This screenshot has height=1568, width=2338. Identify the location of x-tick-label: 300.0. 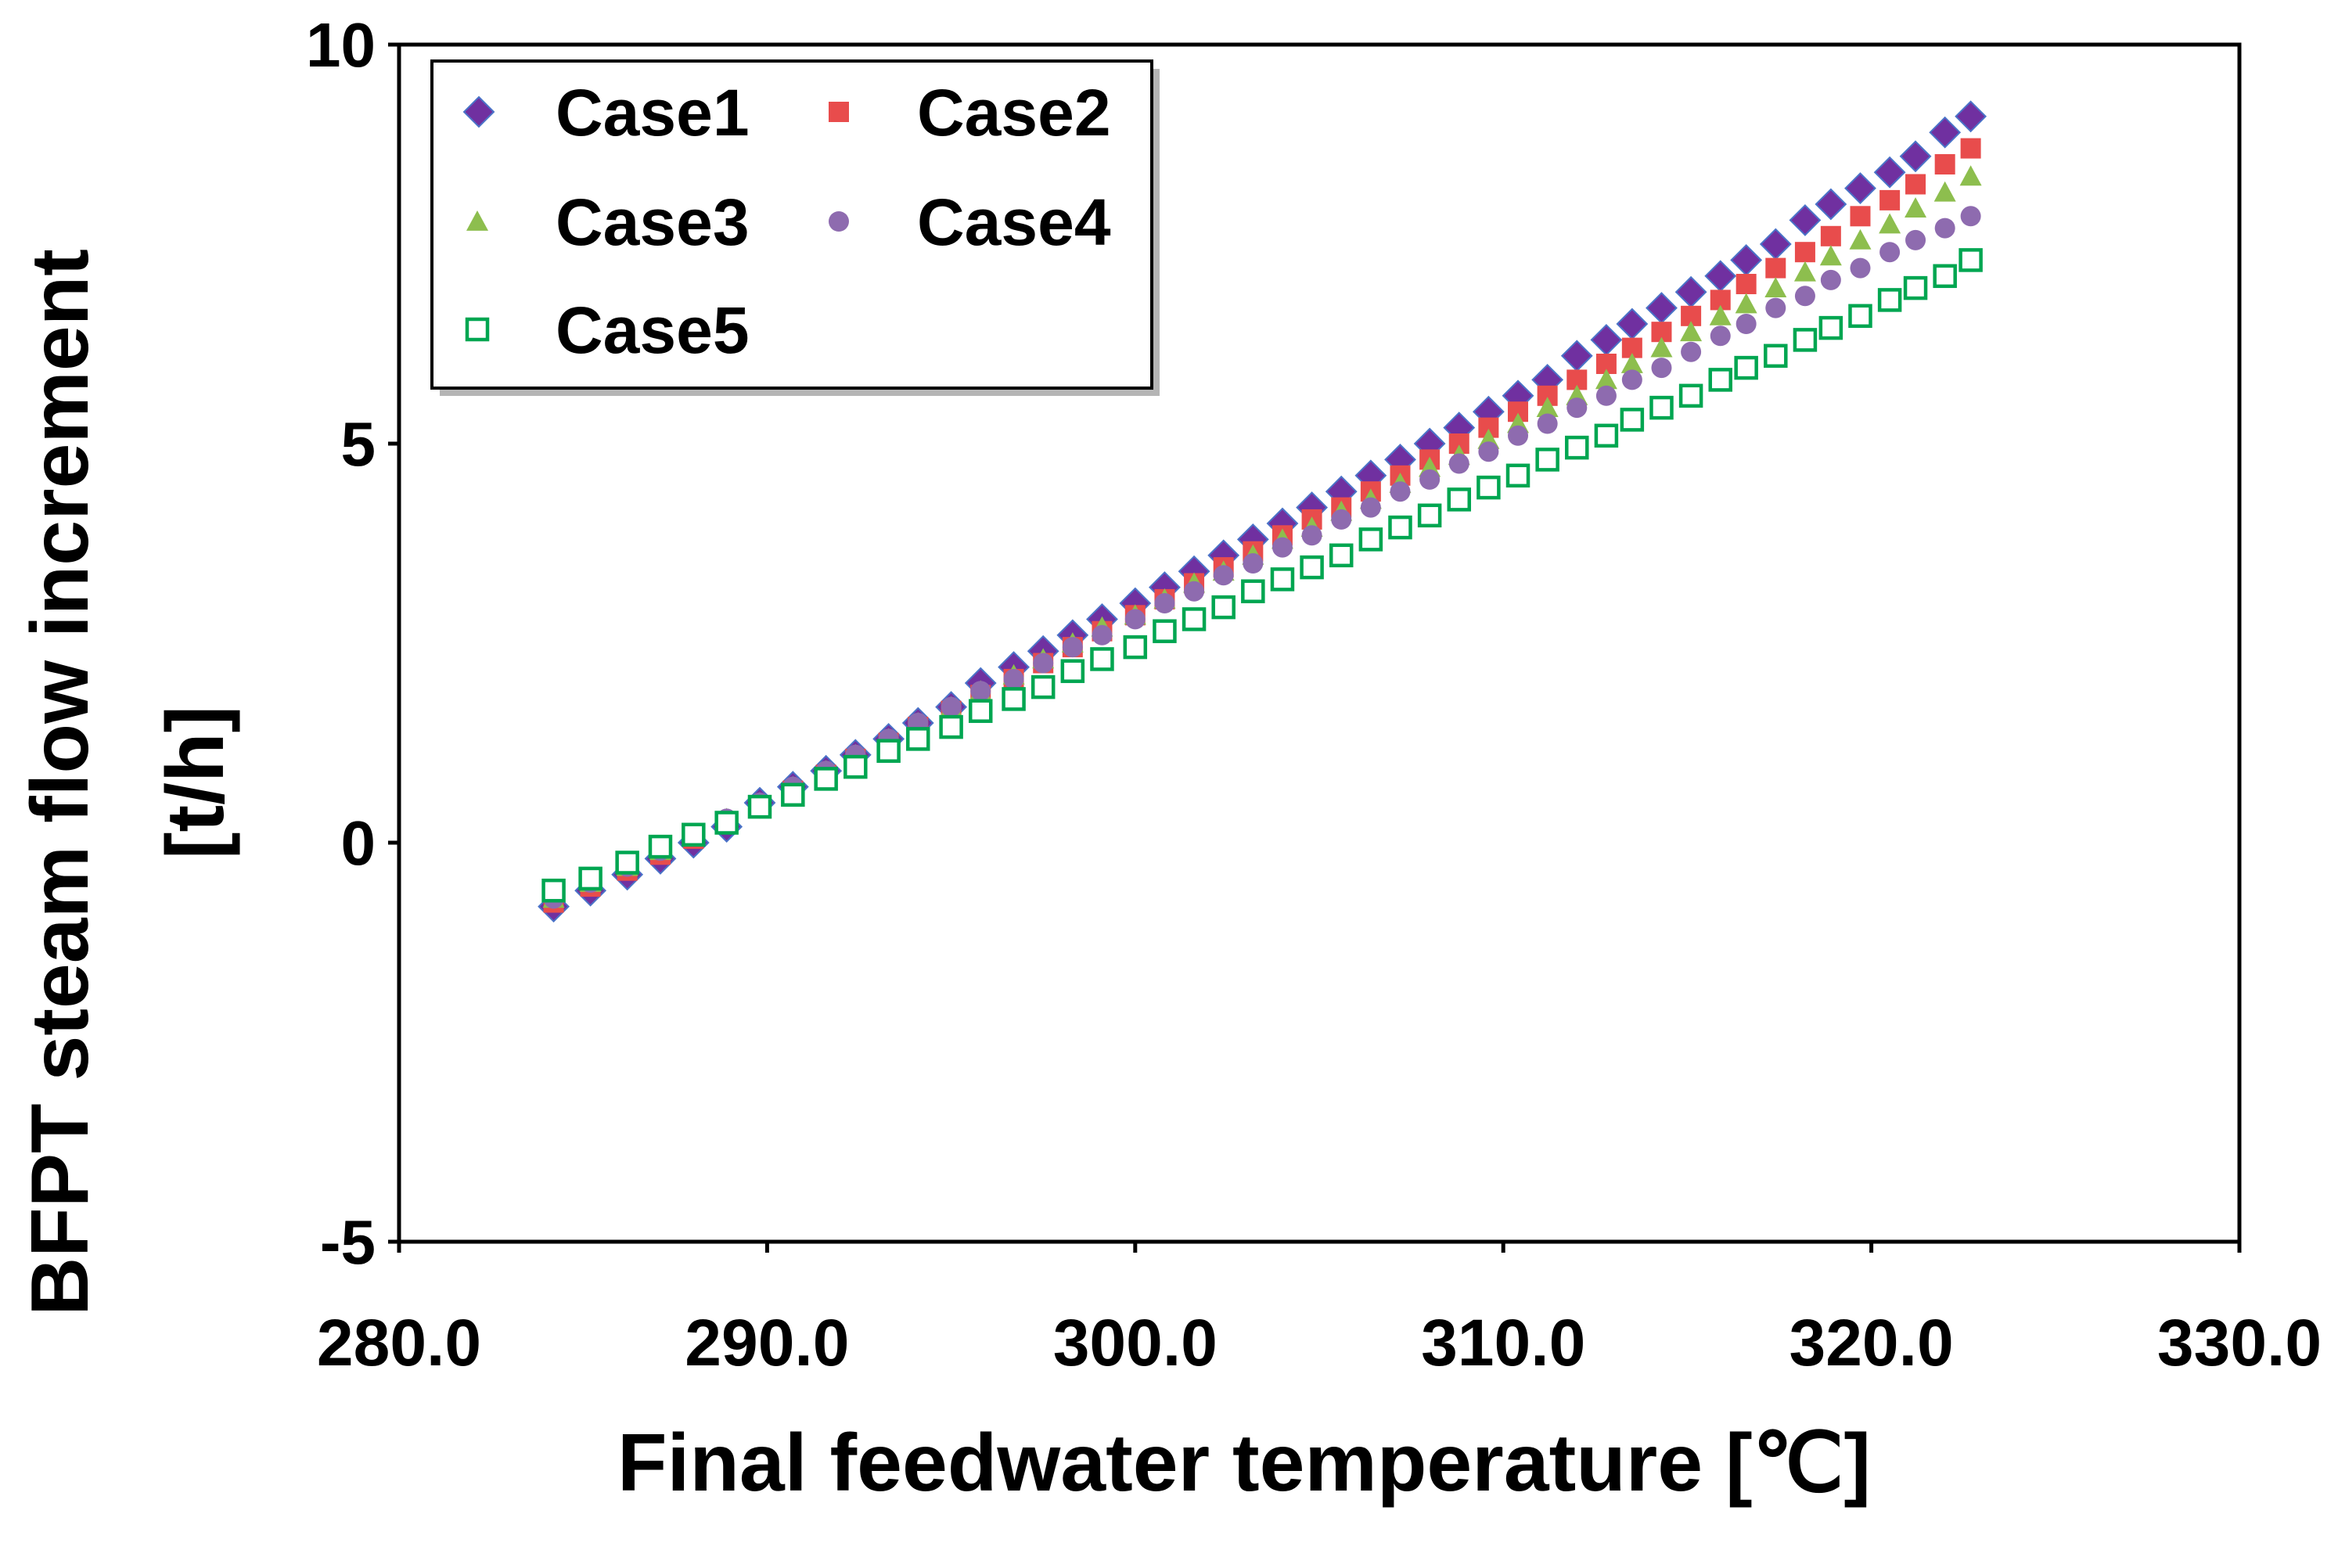
(1135, 1342).